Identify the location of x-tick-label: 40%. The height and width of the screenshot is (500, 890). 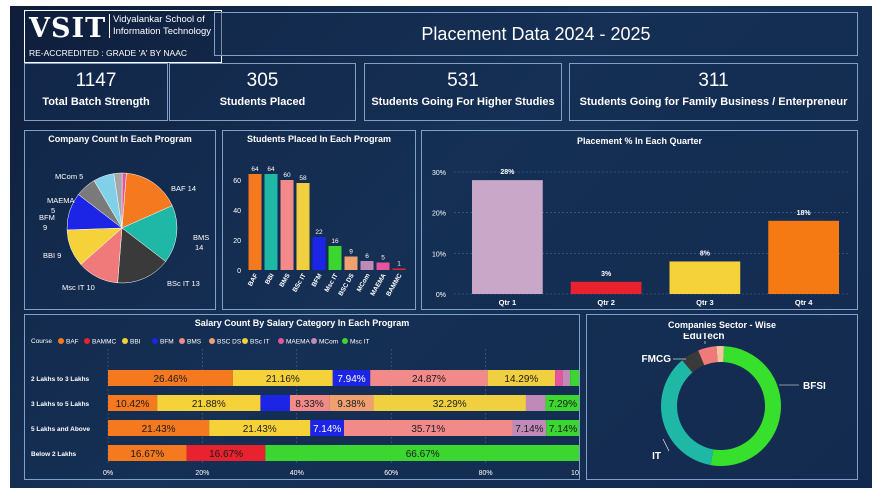
(297, 473).